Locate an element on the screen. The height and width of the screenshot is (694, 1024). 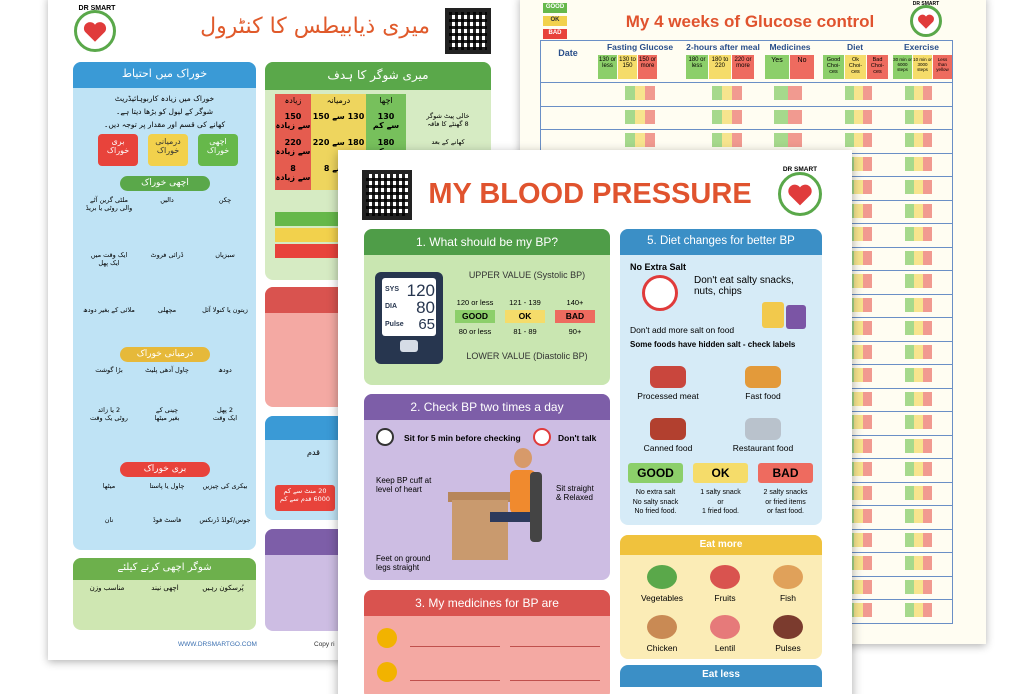
food-label: Vegetables is located at coordinates (662, 598).